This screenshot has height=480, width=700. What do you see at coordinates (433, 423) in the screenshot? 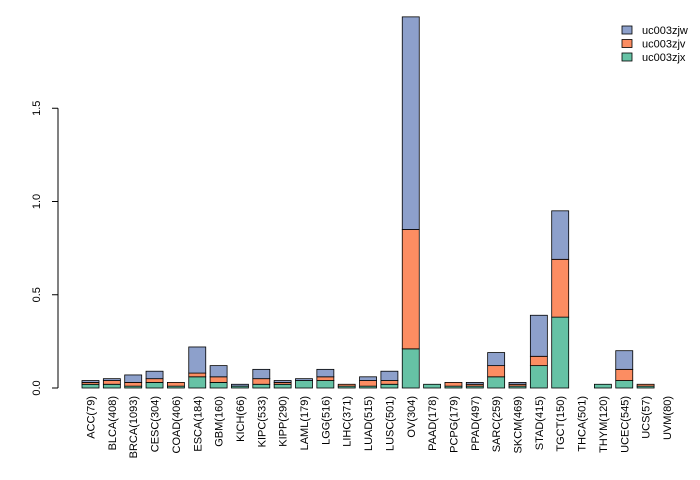
I see `x-tick-label: PAAD(178)` at bounding box center [433, 423].